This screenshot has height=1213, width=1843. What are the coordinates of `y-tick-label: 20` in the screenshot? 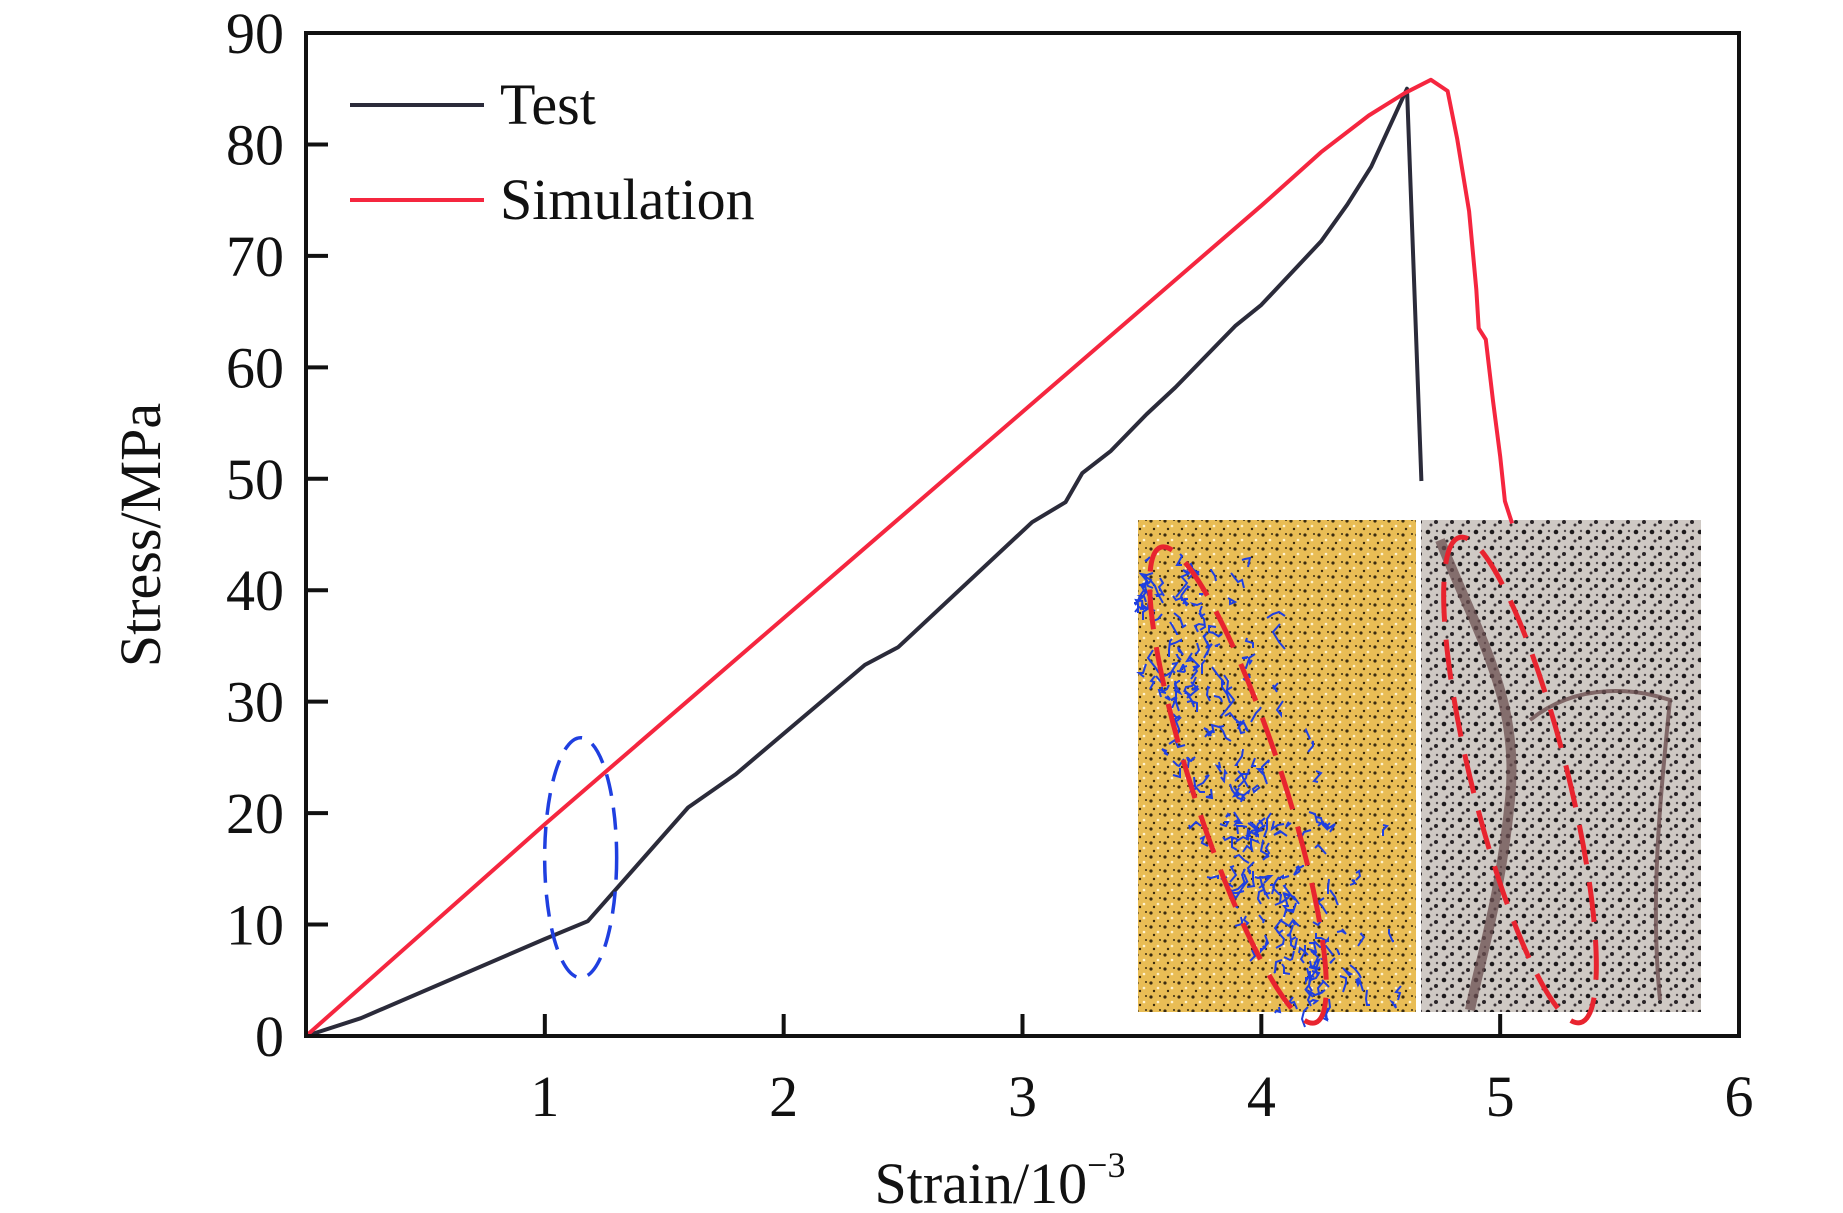 It's located at (255, 813).